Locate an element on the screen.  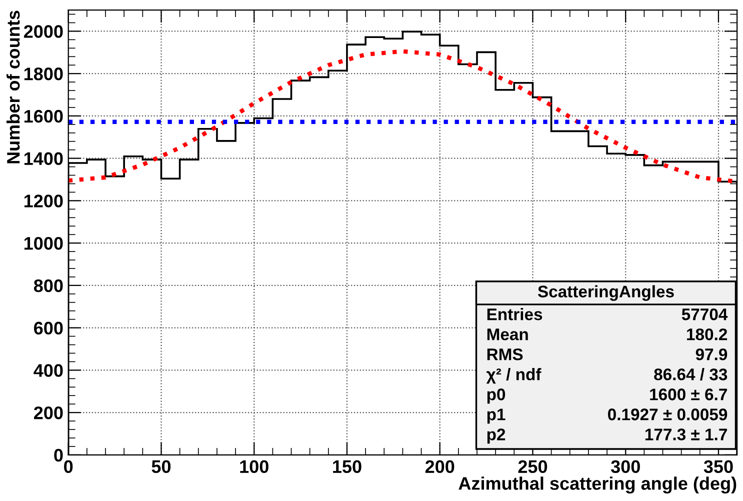
annotation: 57704 is located at coordinates (705, 314).